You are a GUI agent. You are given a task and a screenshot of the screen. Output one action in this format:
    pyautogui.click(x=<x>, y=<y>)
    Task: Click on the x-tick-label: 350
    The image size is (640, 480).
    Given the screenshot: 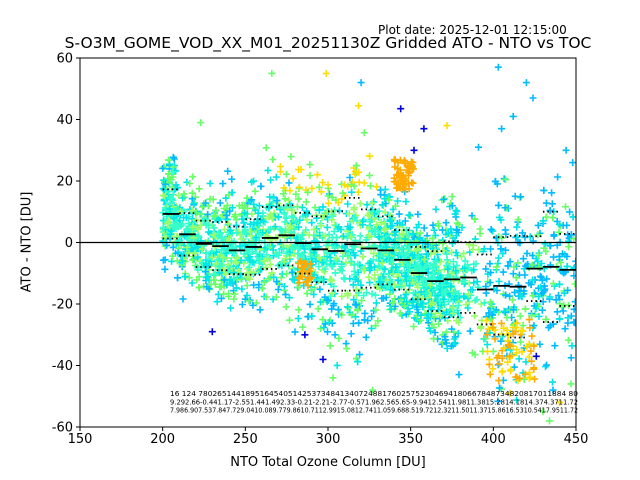 What is the action you would take?
    pyautogui.click(x=410, y=439)
    